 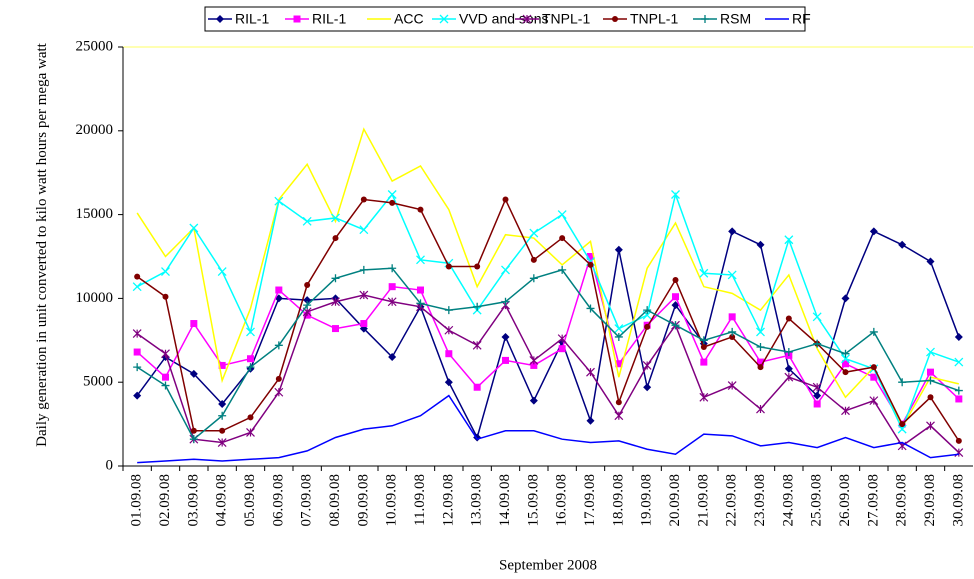 I want to click on legend-label: RSM, so click(x=735, y=19).